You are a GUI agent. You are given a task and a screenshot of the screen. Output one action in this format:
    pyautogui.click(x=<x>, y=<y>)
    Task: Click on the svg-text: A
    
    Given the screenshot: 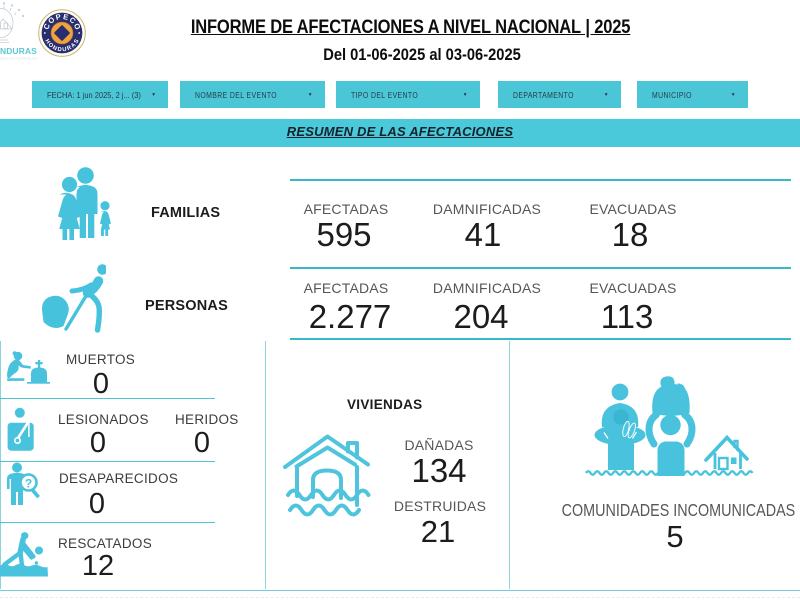 What is the action you would take?
    pyautogui.click(x=74, y=45)
    